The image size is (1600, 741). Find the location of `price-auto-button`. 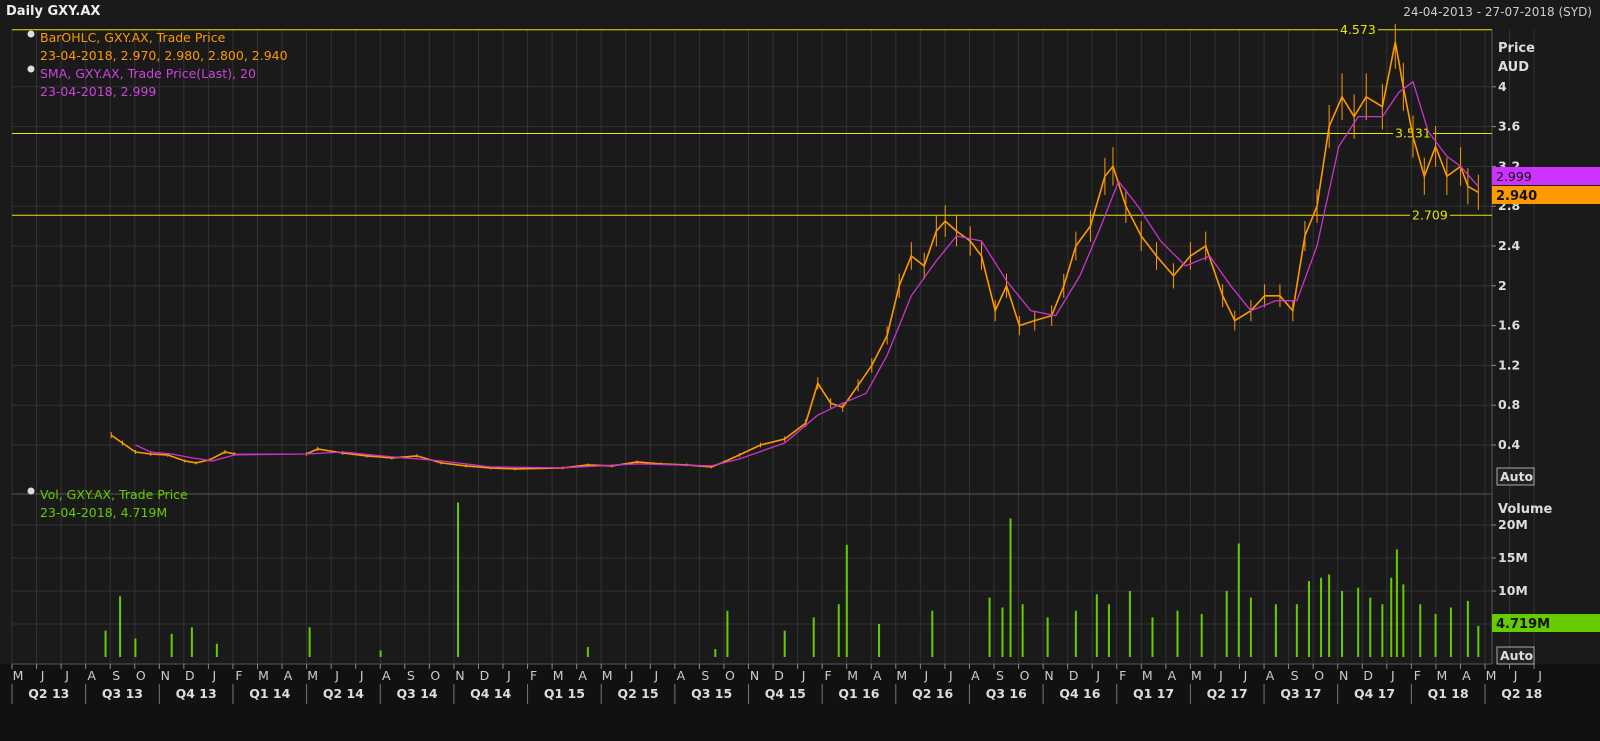

price-auto-button is located at coordinates (1515, 476).